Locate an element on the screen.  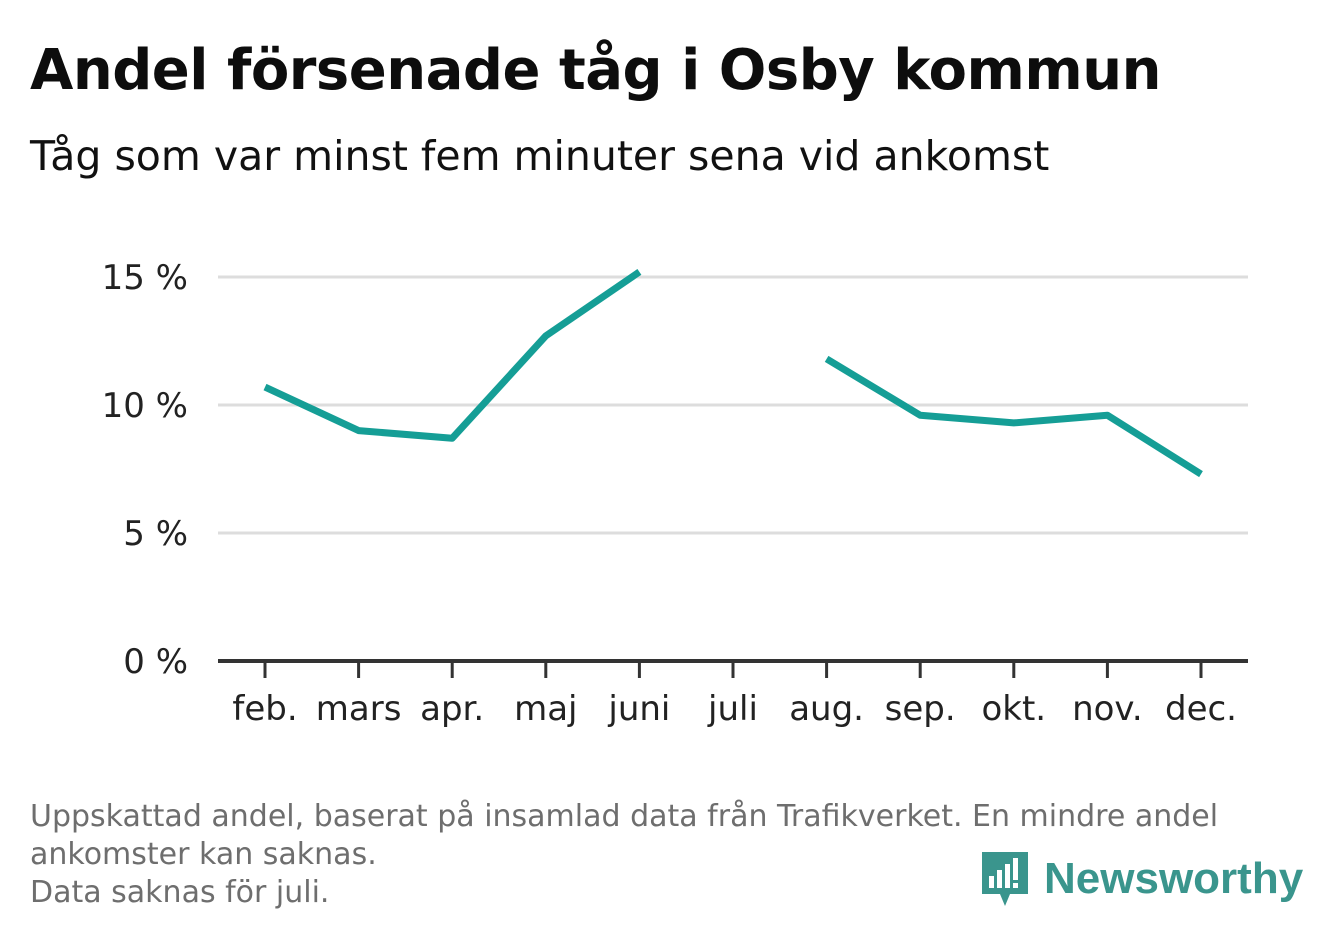
x-tick-label: dec. is located at coordinates (1201, 709).